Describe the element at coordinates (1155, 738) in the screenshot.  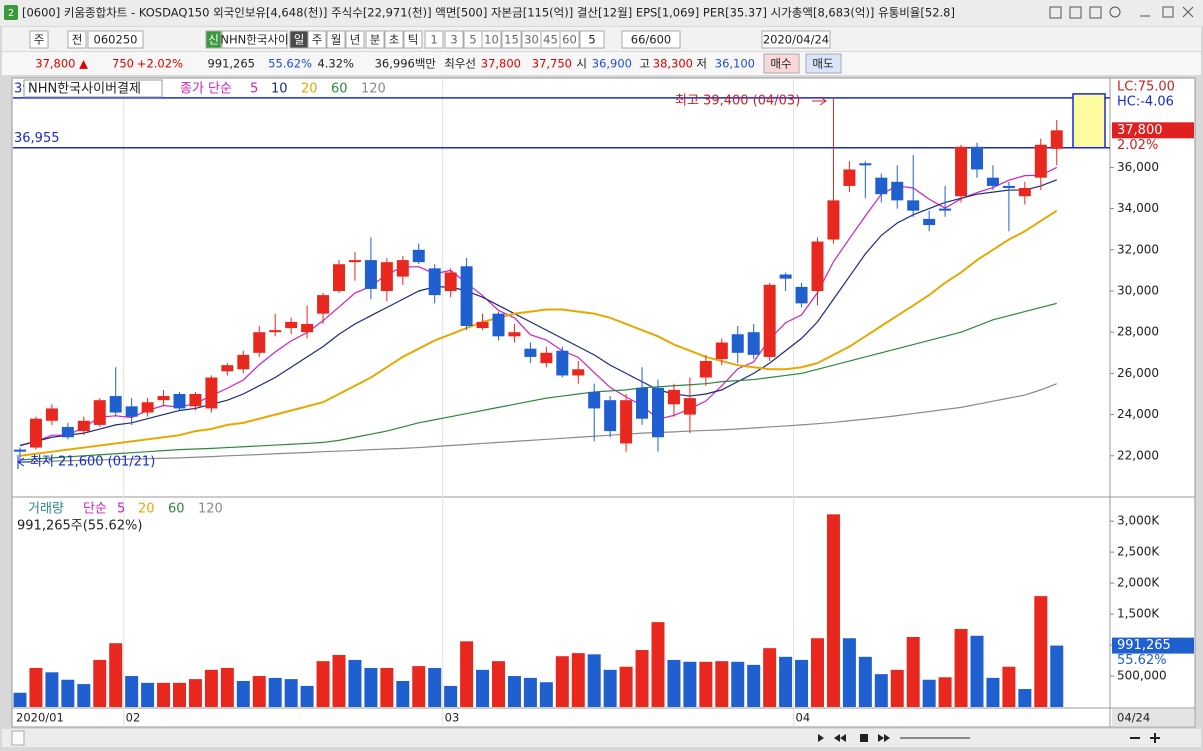
I see `btn-zoom-in` at that location.